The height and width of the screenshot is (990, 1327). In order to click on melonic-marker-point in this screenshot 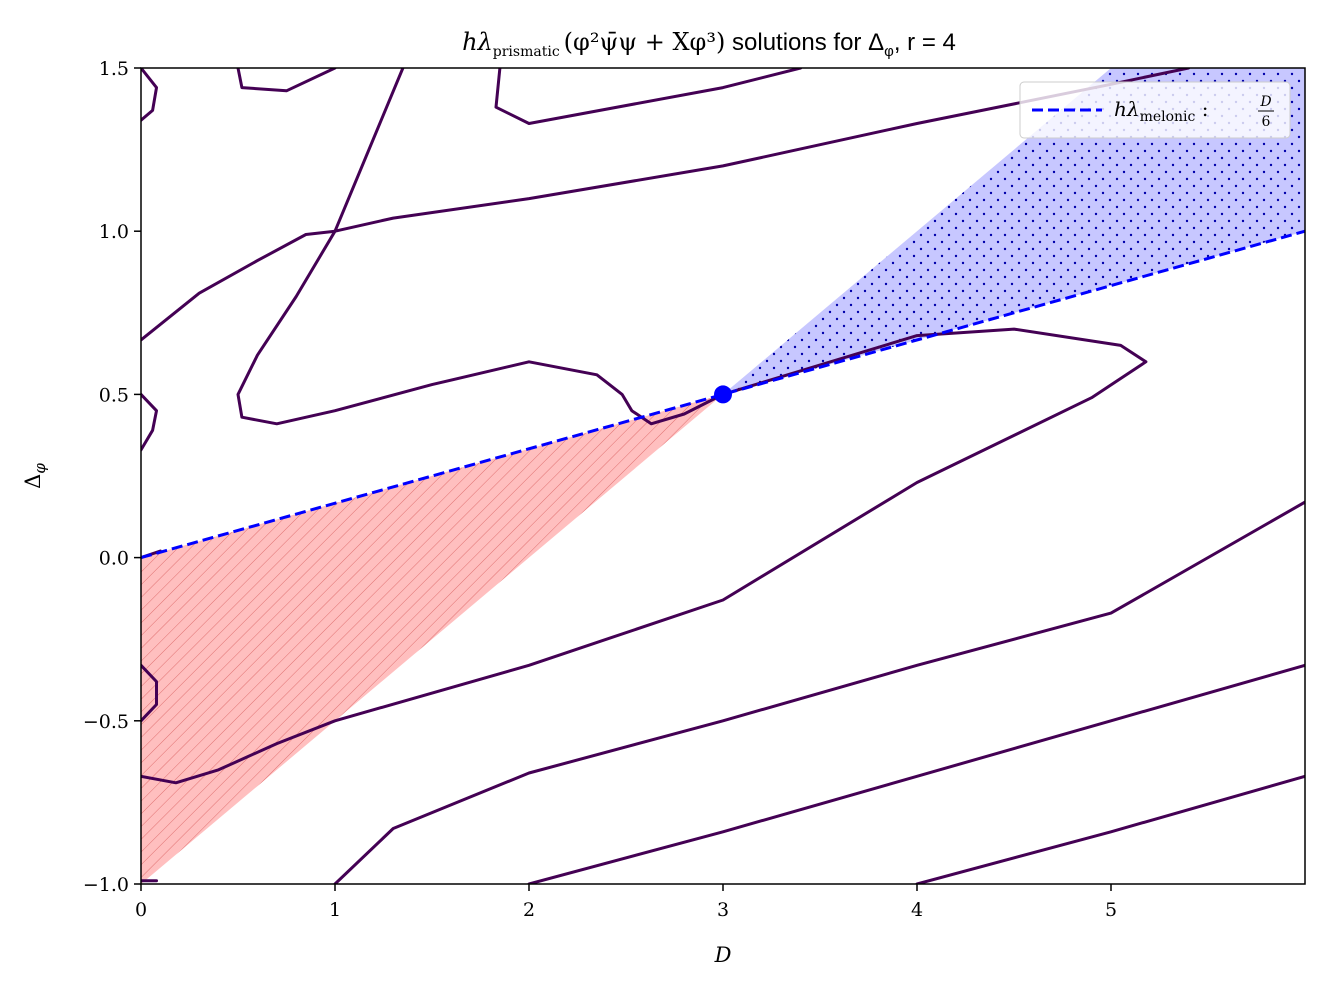, I will do `click(723, 394)`.